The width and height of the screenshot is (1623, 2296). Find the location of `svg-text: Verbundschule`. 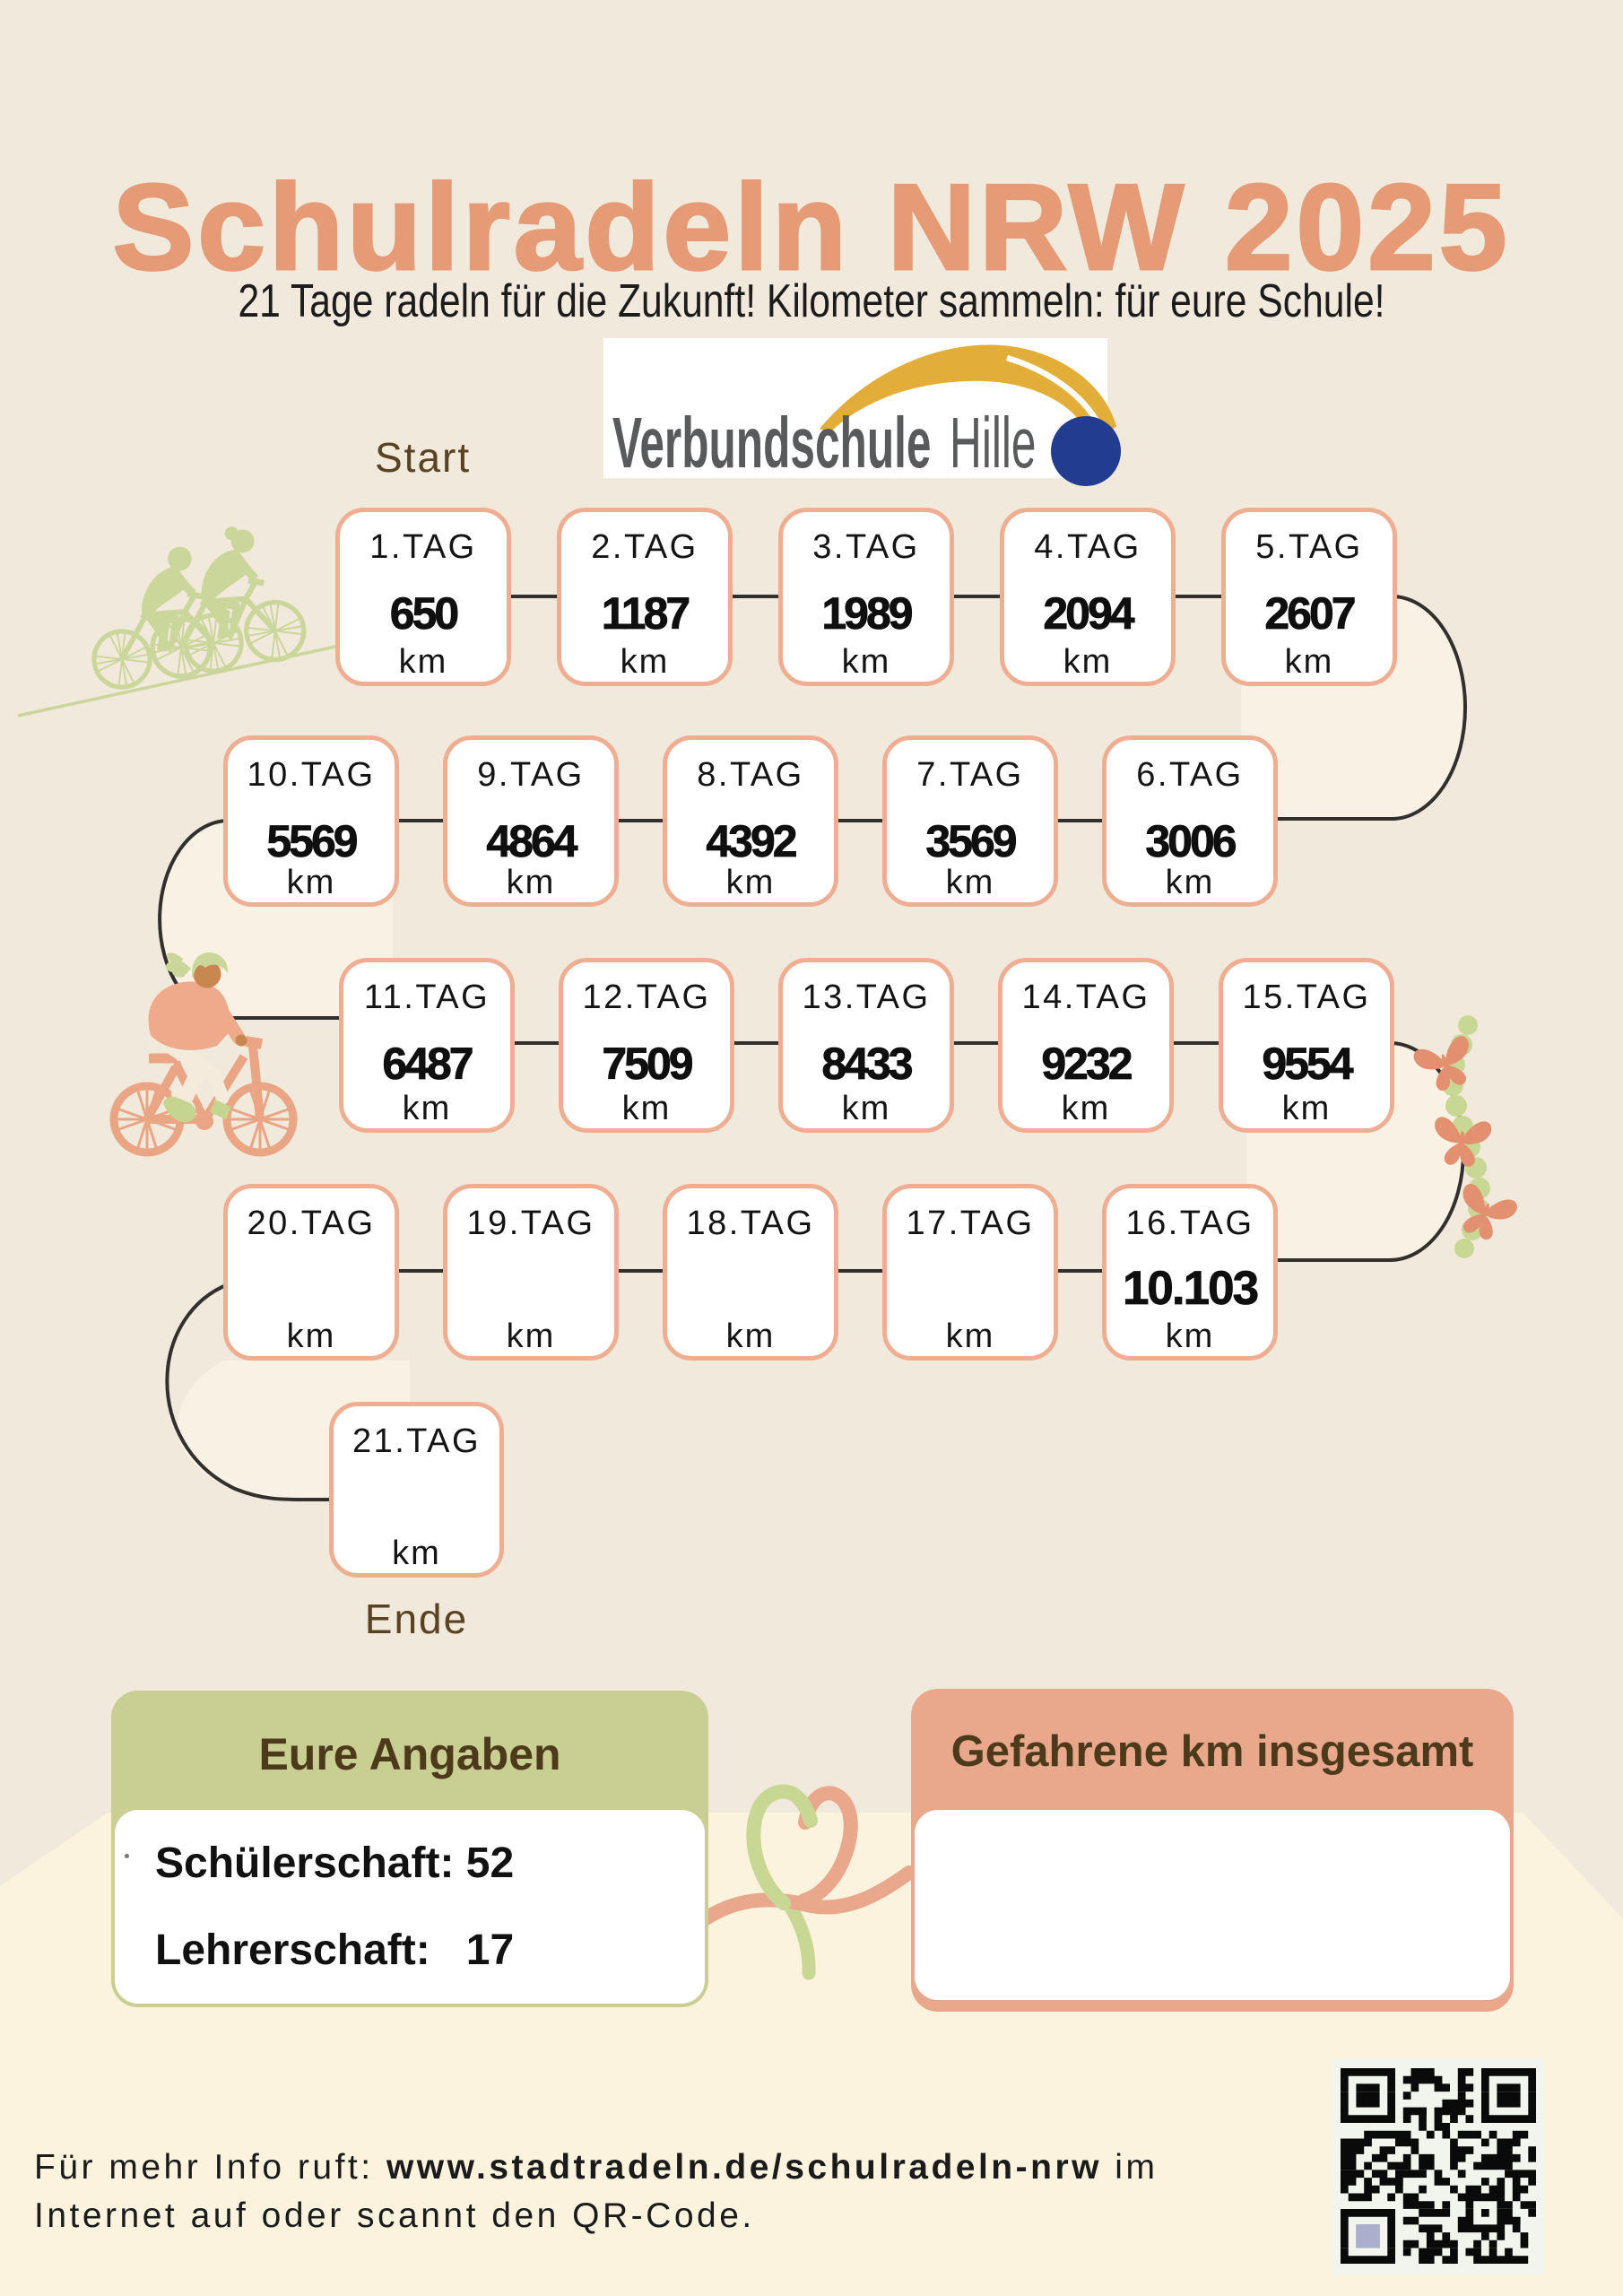

svg-text: Verbundschule is located at coordinates (771, 443).